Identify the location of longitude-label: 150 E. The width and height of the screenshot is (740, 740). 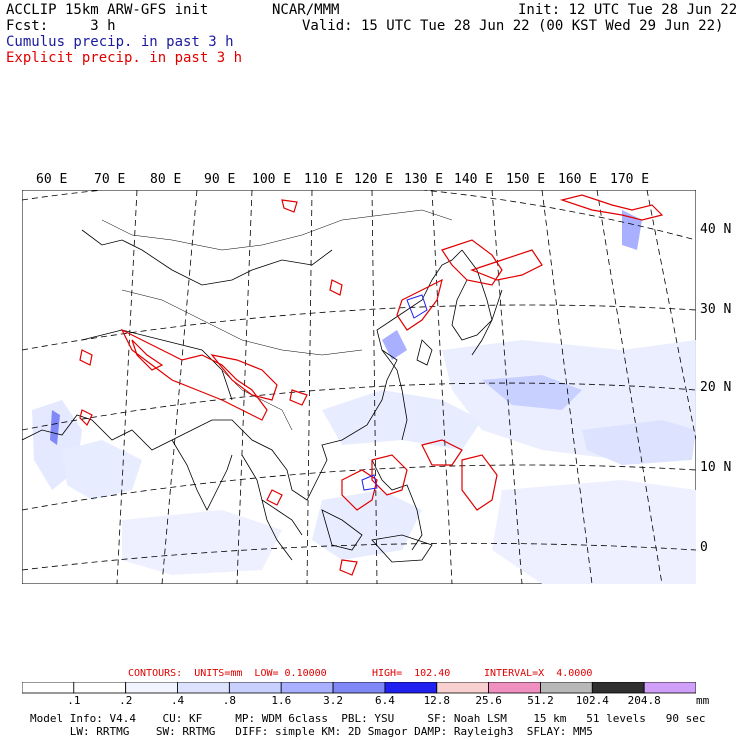
(526, 179).